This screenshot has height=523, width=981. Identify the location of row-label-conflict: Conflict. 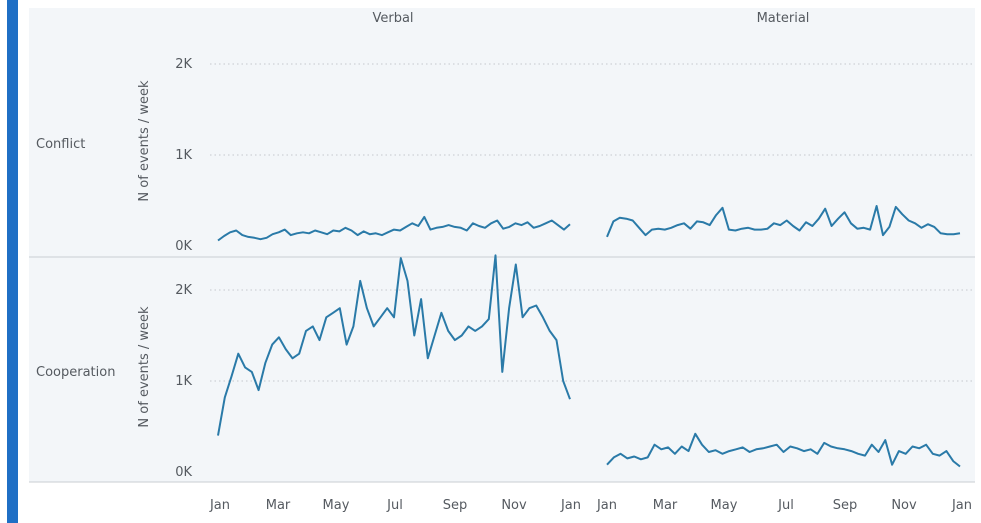
(60, 144).